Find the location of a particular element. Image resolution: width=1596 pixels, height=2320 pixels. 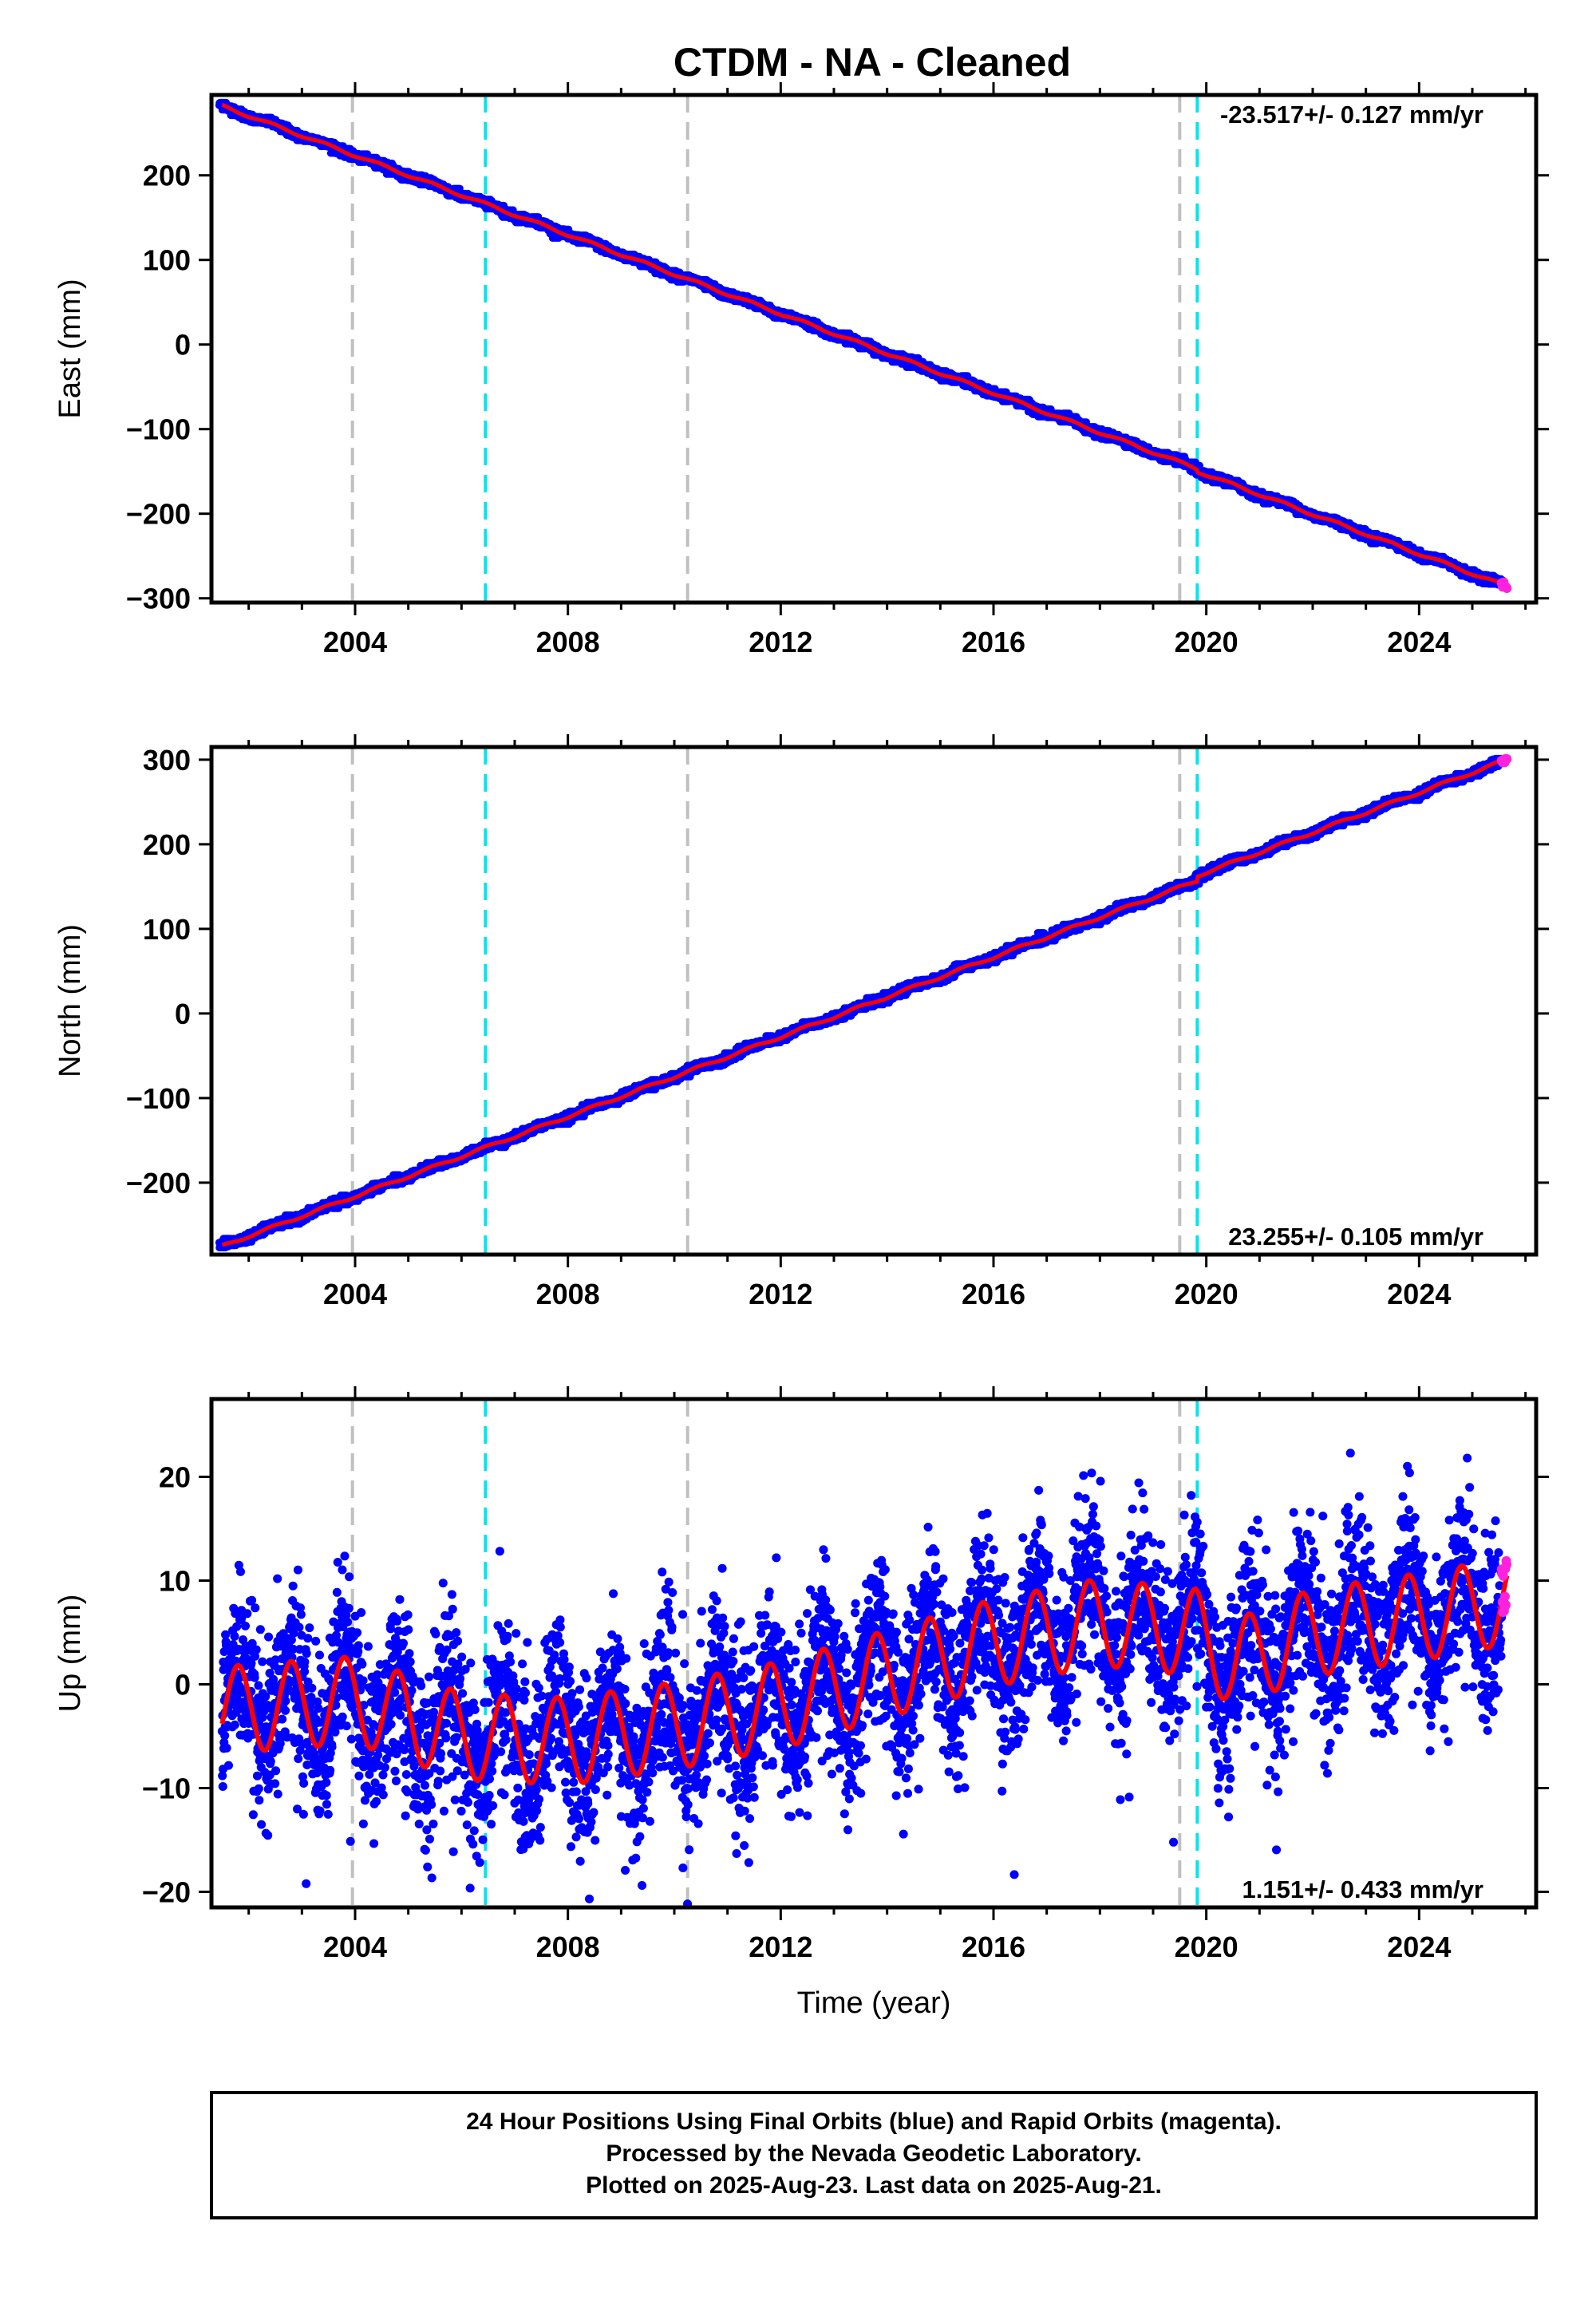

y-tick-label: 20 is located at coordinates (175, 1477).